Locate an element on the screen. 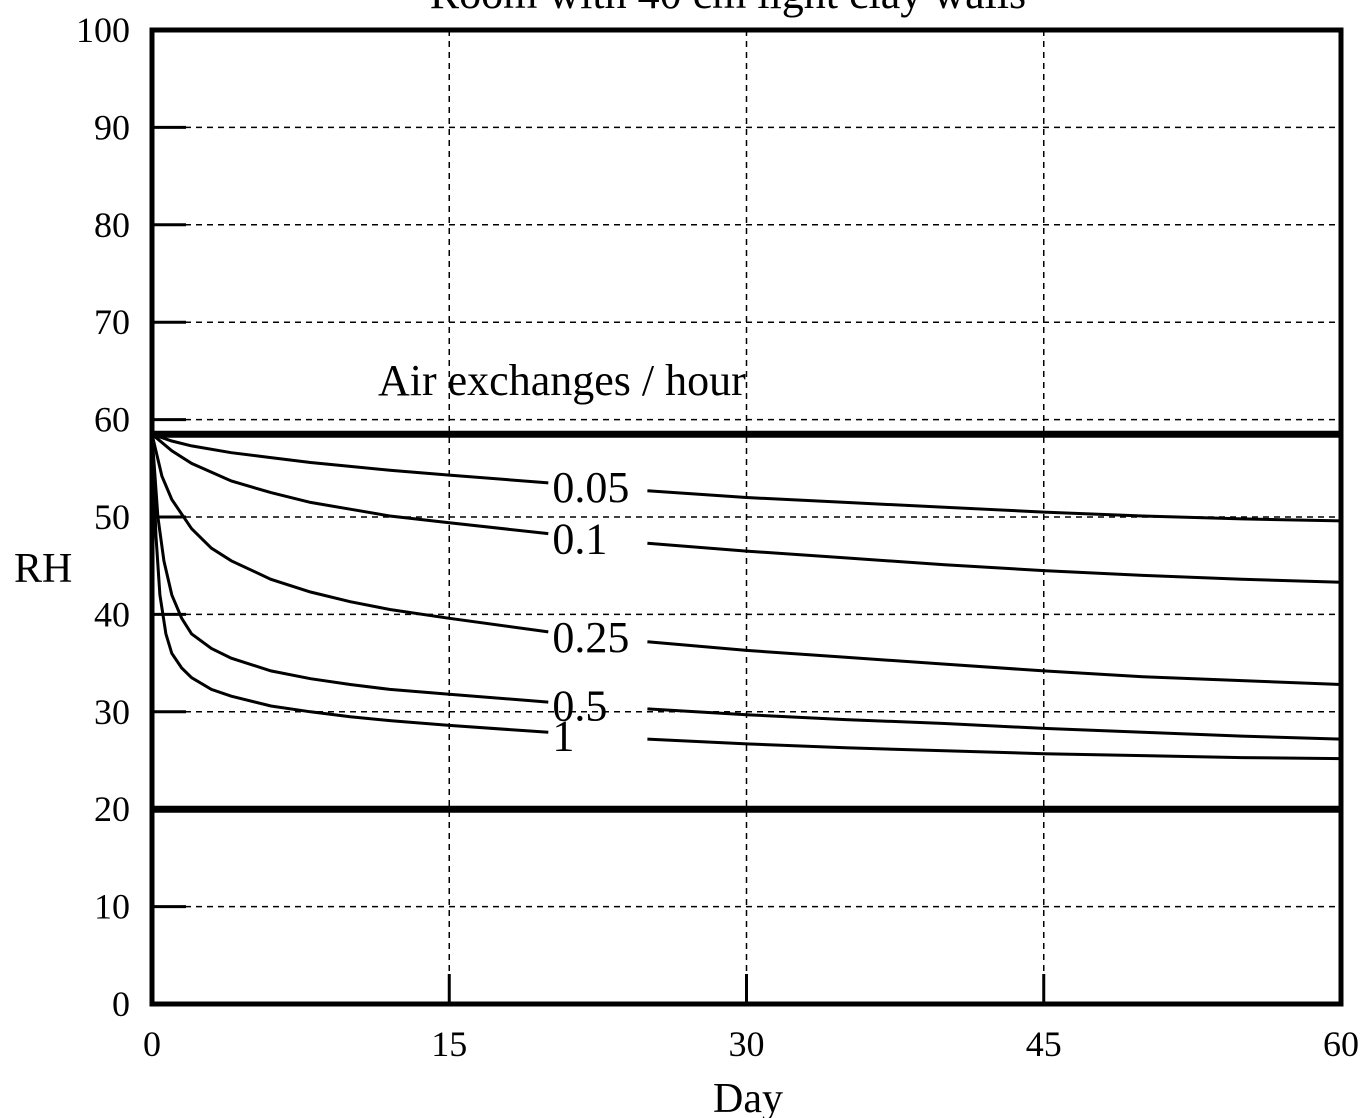 The height and width of the screenshot is (1118, 1370). y-tick-label: 100 is located at coordinates (103, 30).